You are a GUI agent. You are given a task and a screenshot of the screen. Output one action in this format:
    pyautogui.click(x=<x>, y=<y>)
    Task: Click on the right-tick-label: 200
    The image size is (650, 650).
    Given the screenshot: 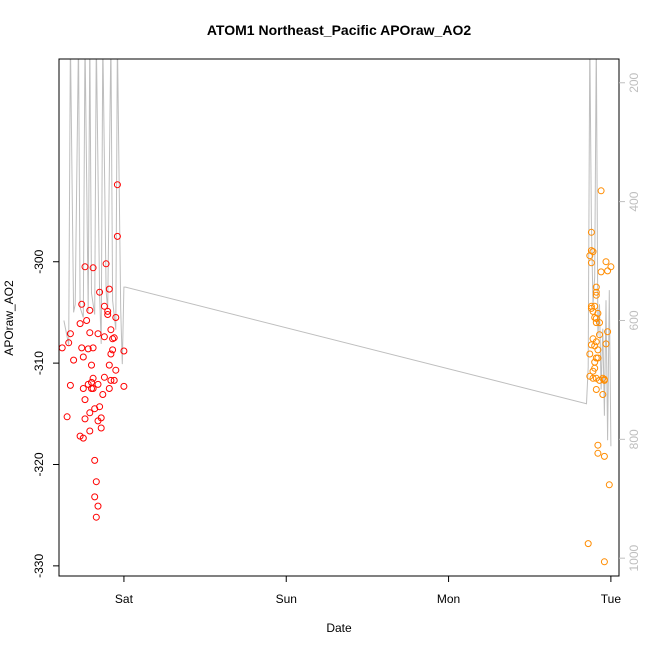 What is the action you would take?
    pyautogui.click(x=634, y=82)
    